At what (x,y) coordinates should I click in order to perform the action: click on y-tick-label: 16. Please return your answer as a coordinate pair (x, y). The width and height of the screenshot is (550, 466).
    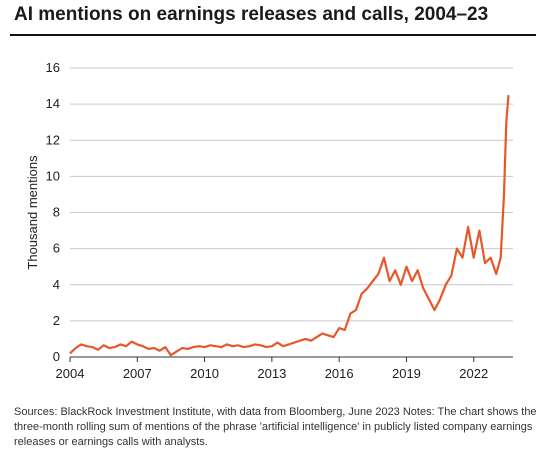
    Looking at the image, I should click on (53, 67).